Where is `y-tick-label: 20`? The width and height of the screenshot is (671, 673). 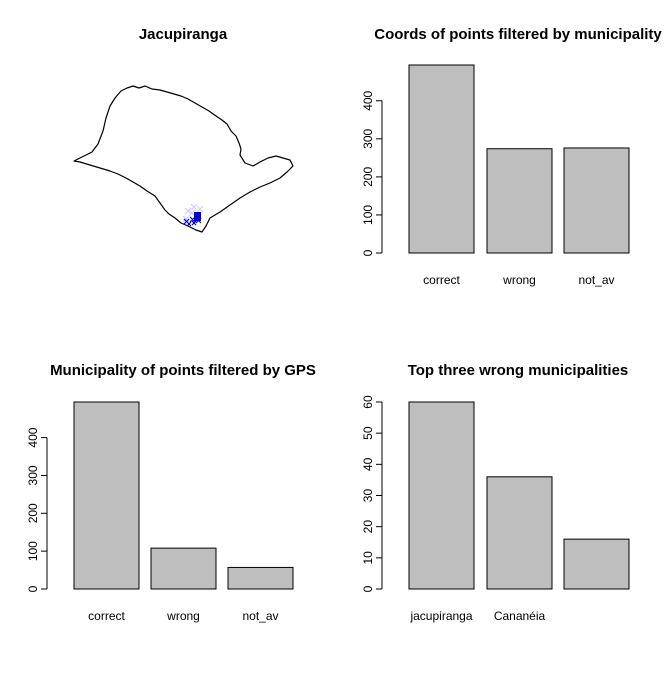
y-tick-label: 20 is located at coordinates (368, 527).